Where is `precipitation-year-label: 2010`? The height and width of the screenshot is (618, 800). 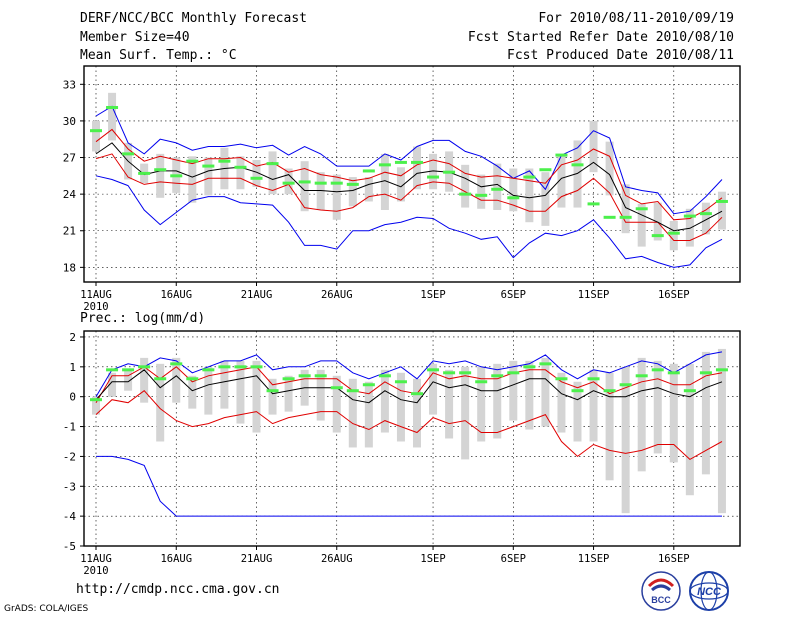 precipitation-year-label: 2010 is located at coordinates (95, 571).